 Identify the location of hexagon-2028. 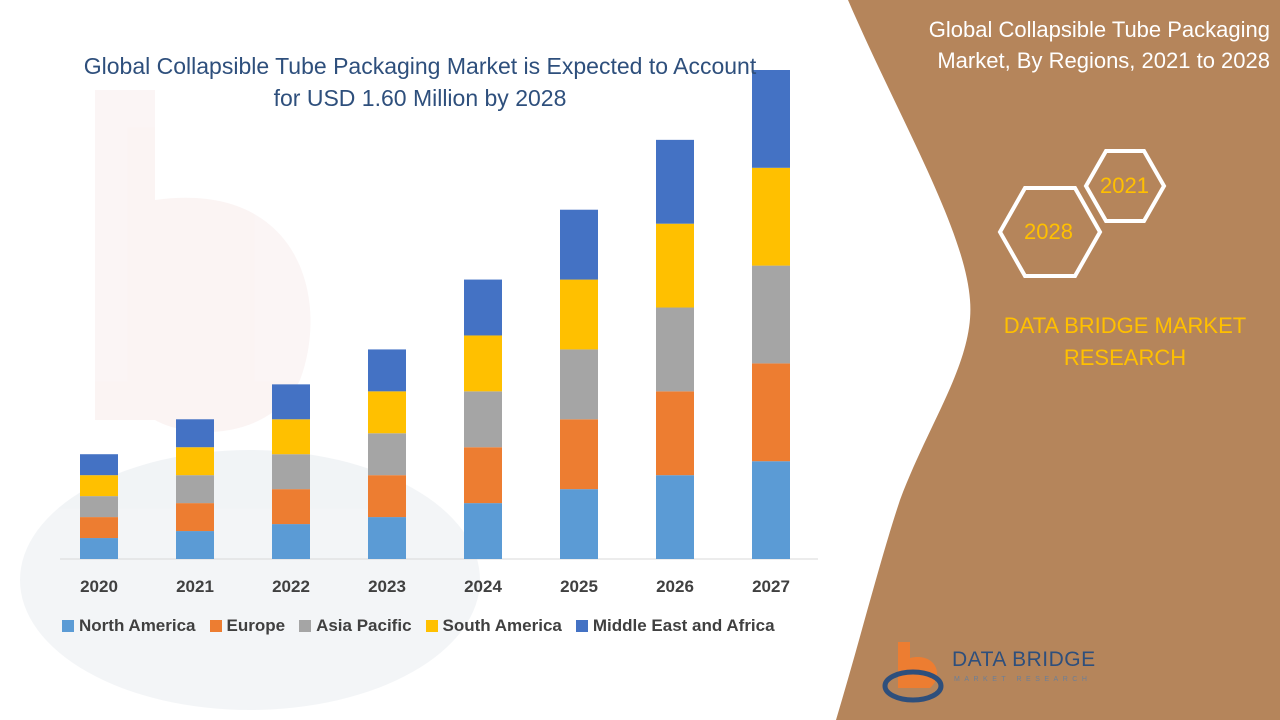
(1050, 232).